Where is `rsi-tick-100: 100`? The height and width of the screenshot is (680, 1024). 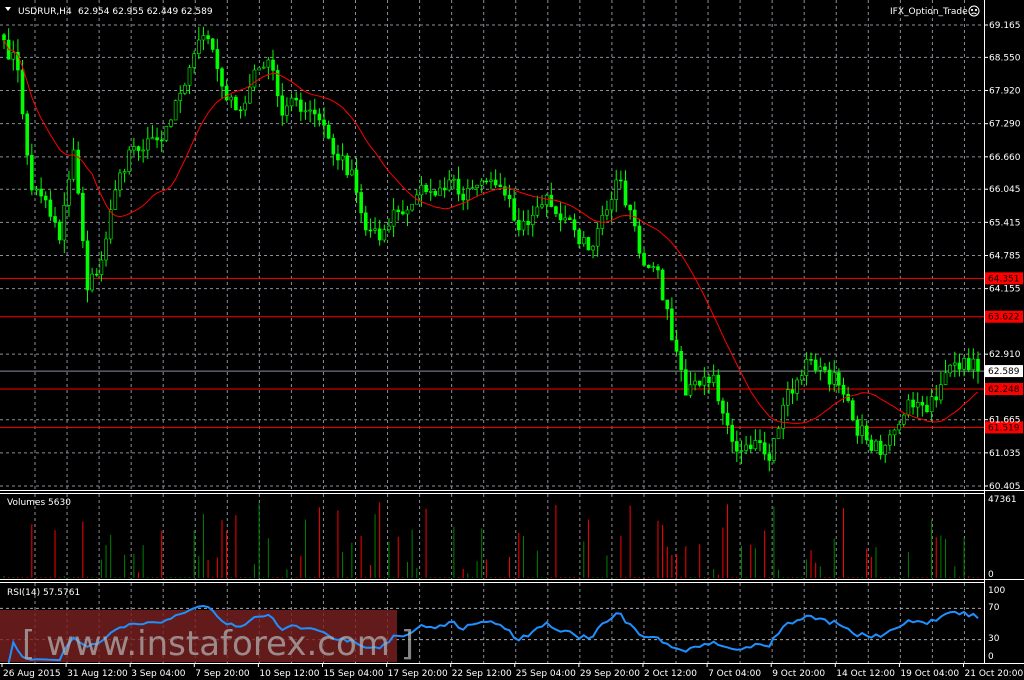
rsi-tick-100: 100 is located at coordinates (996, 591).